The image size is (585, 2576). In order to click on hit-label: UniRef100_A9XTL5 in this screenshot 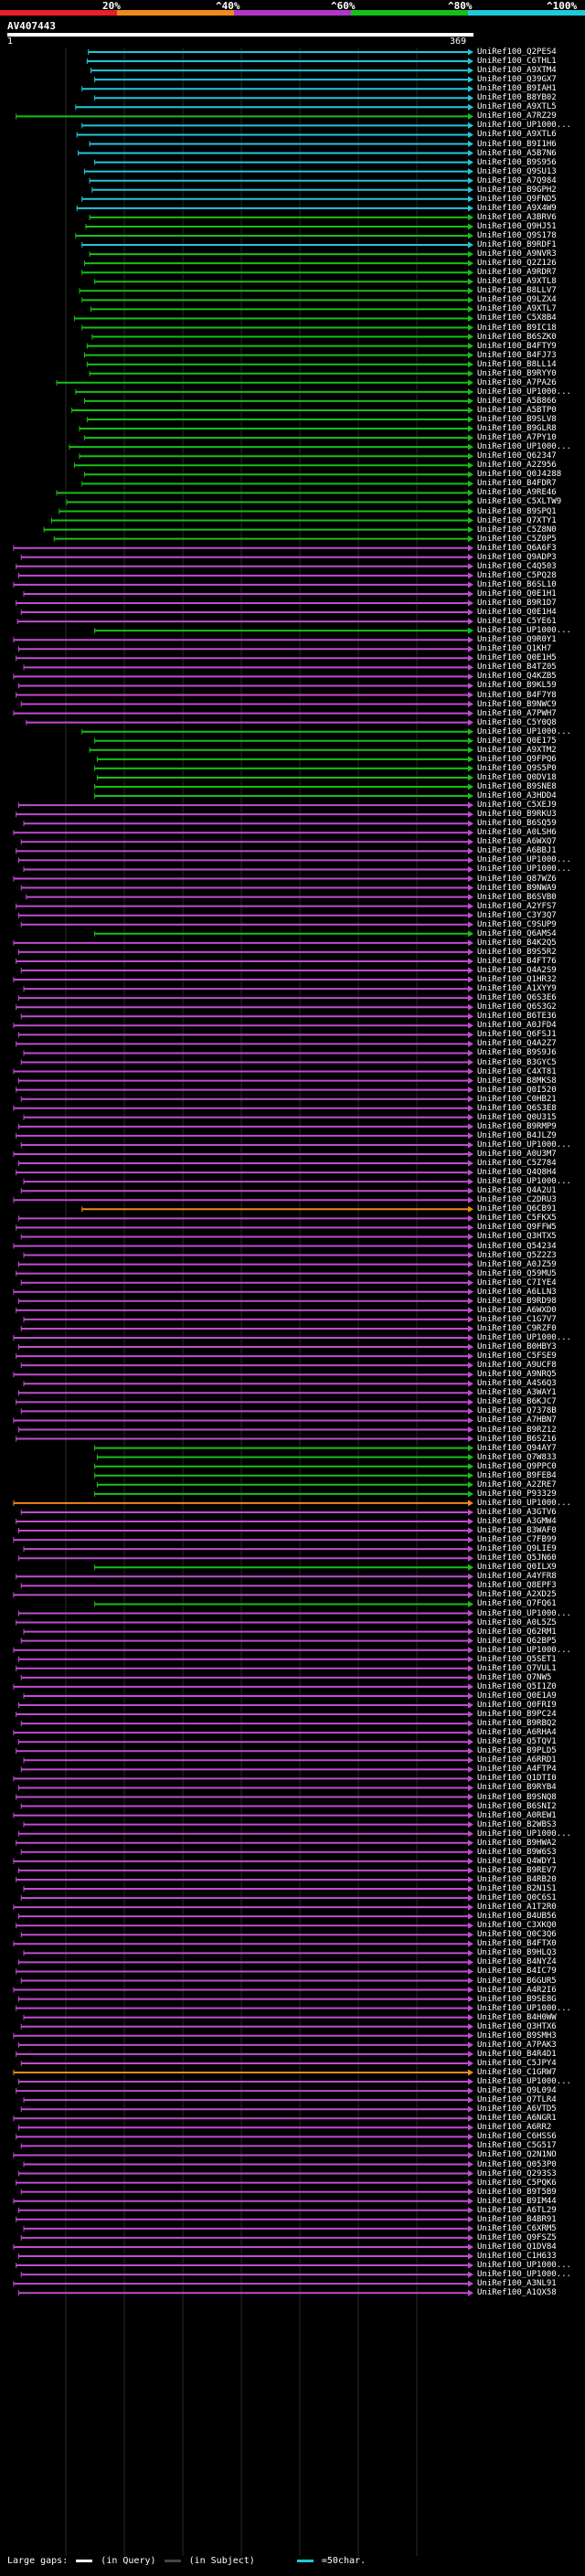, I will do `click(517, 107)`.